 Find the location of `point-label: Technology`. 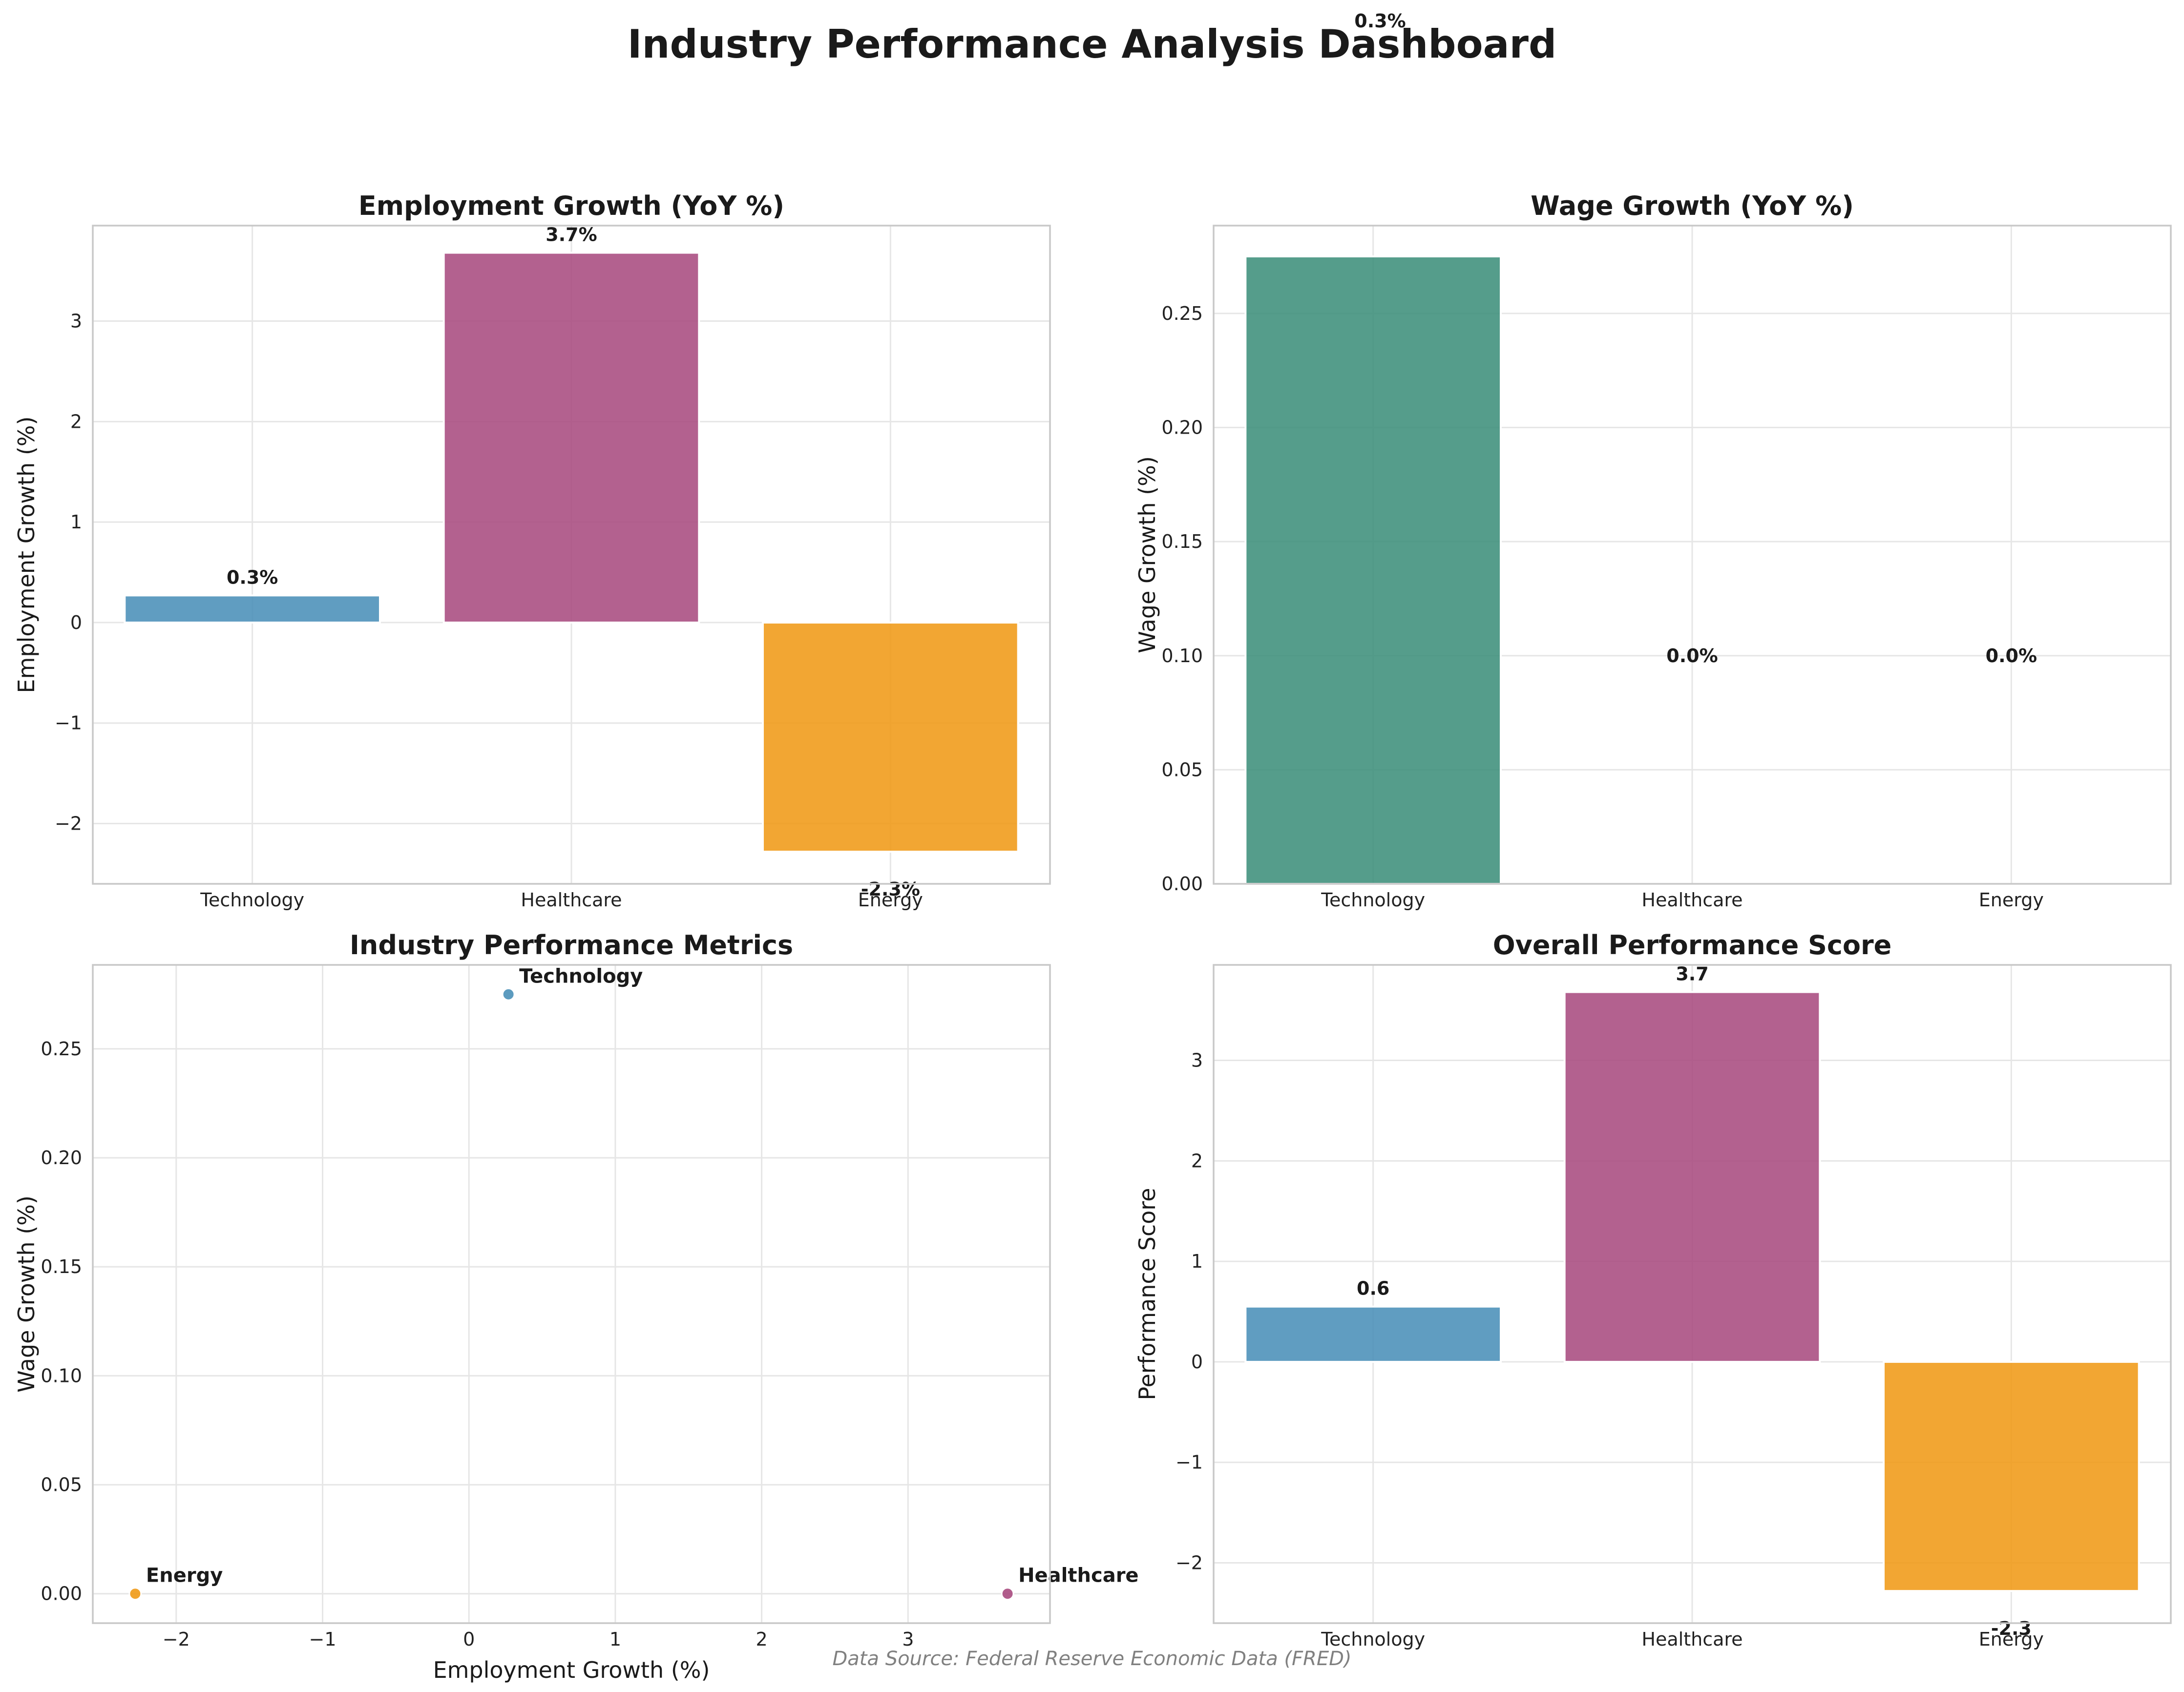

point-label: Technology is located at coordinates (581, 976).